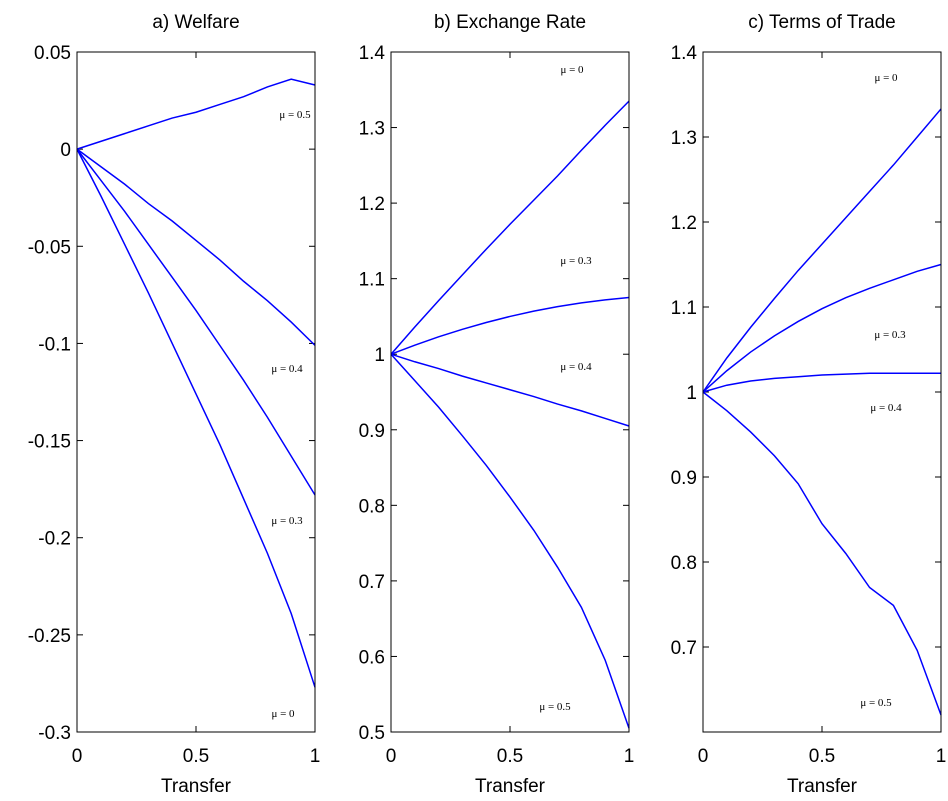  What do you see at coordinates (54, 539) in the screenshot?
I see `y-tick-label: -0.2` at bounding box center [54, 539].